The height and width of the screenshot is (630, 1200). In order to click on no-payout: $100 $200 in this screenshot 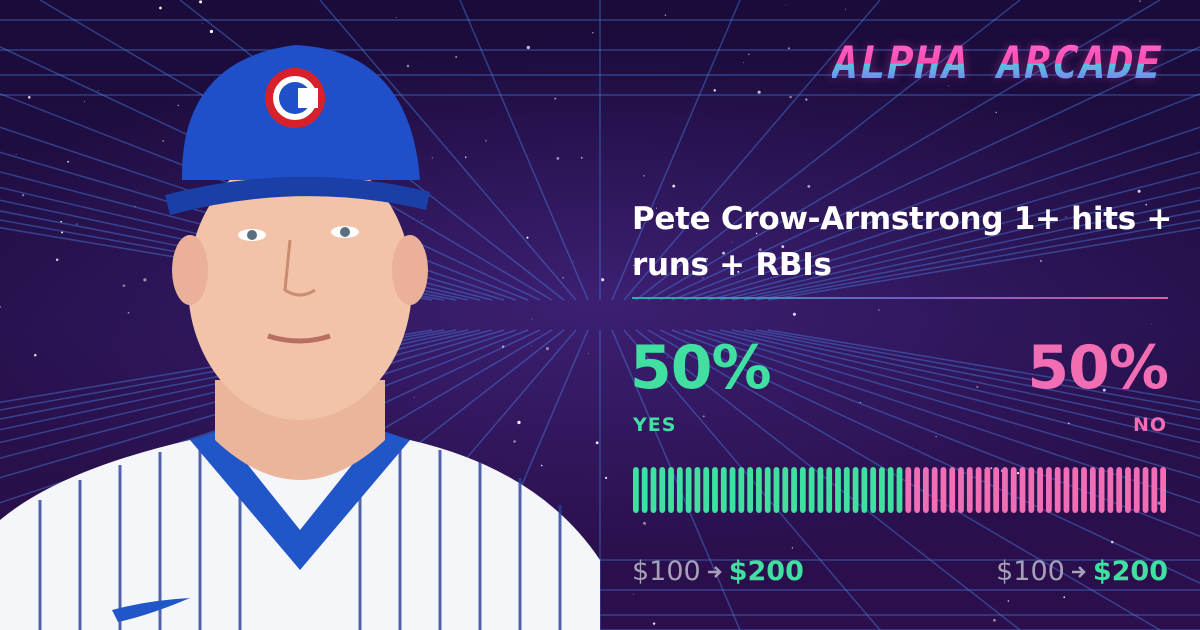, I will do `click(1082, 571)`.